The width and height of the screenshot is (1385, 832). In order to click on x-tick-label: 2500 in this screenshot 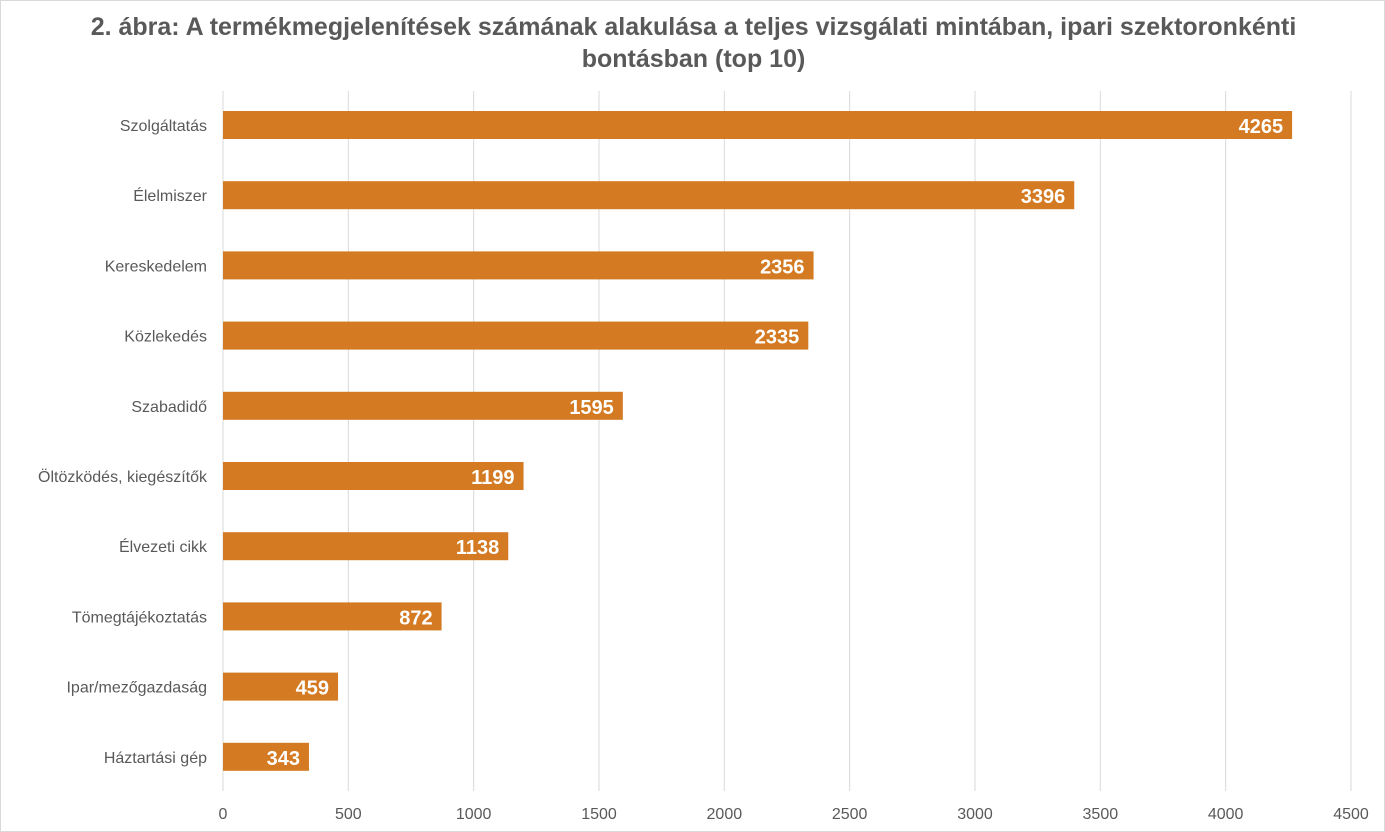, I will do `click(850, 814)`.